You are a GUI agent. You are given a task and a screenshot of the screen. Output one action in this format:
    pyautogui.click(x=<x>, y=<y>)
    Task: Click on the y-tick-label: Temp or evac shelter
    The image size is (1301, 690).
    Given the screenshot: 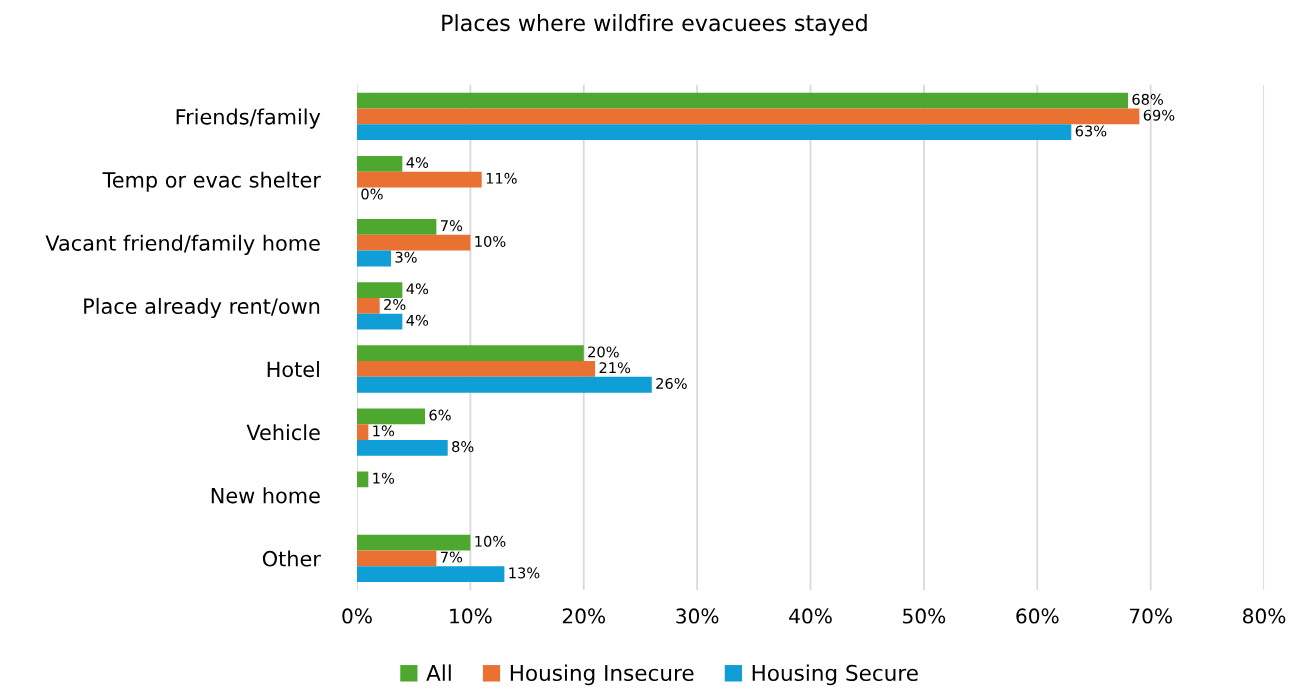 What is the action you would take?
    pyautogui.click(x=211, y=181)
    